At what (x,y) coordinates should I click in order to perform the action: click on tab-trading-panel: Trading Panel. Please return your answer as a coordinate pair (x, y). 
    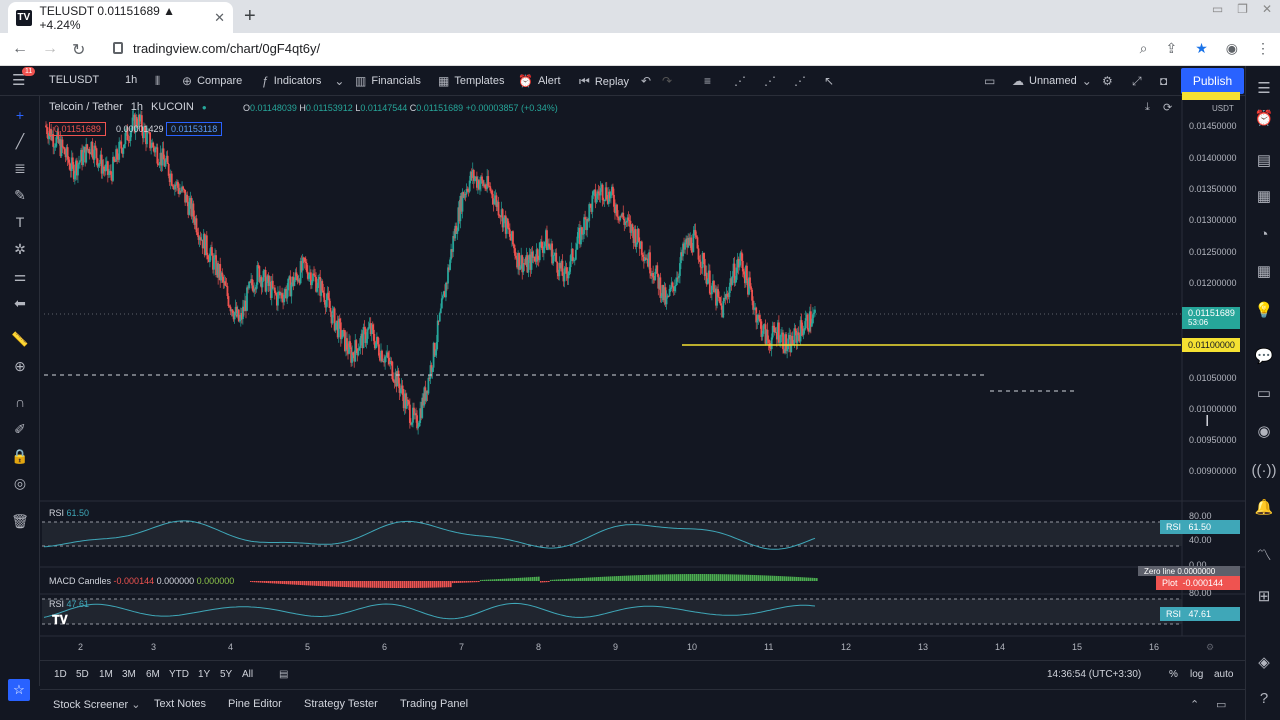
    Looking at the image, I should click on (434, 704).